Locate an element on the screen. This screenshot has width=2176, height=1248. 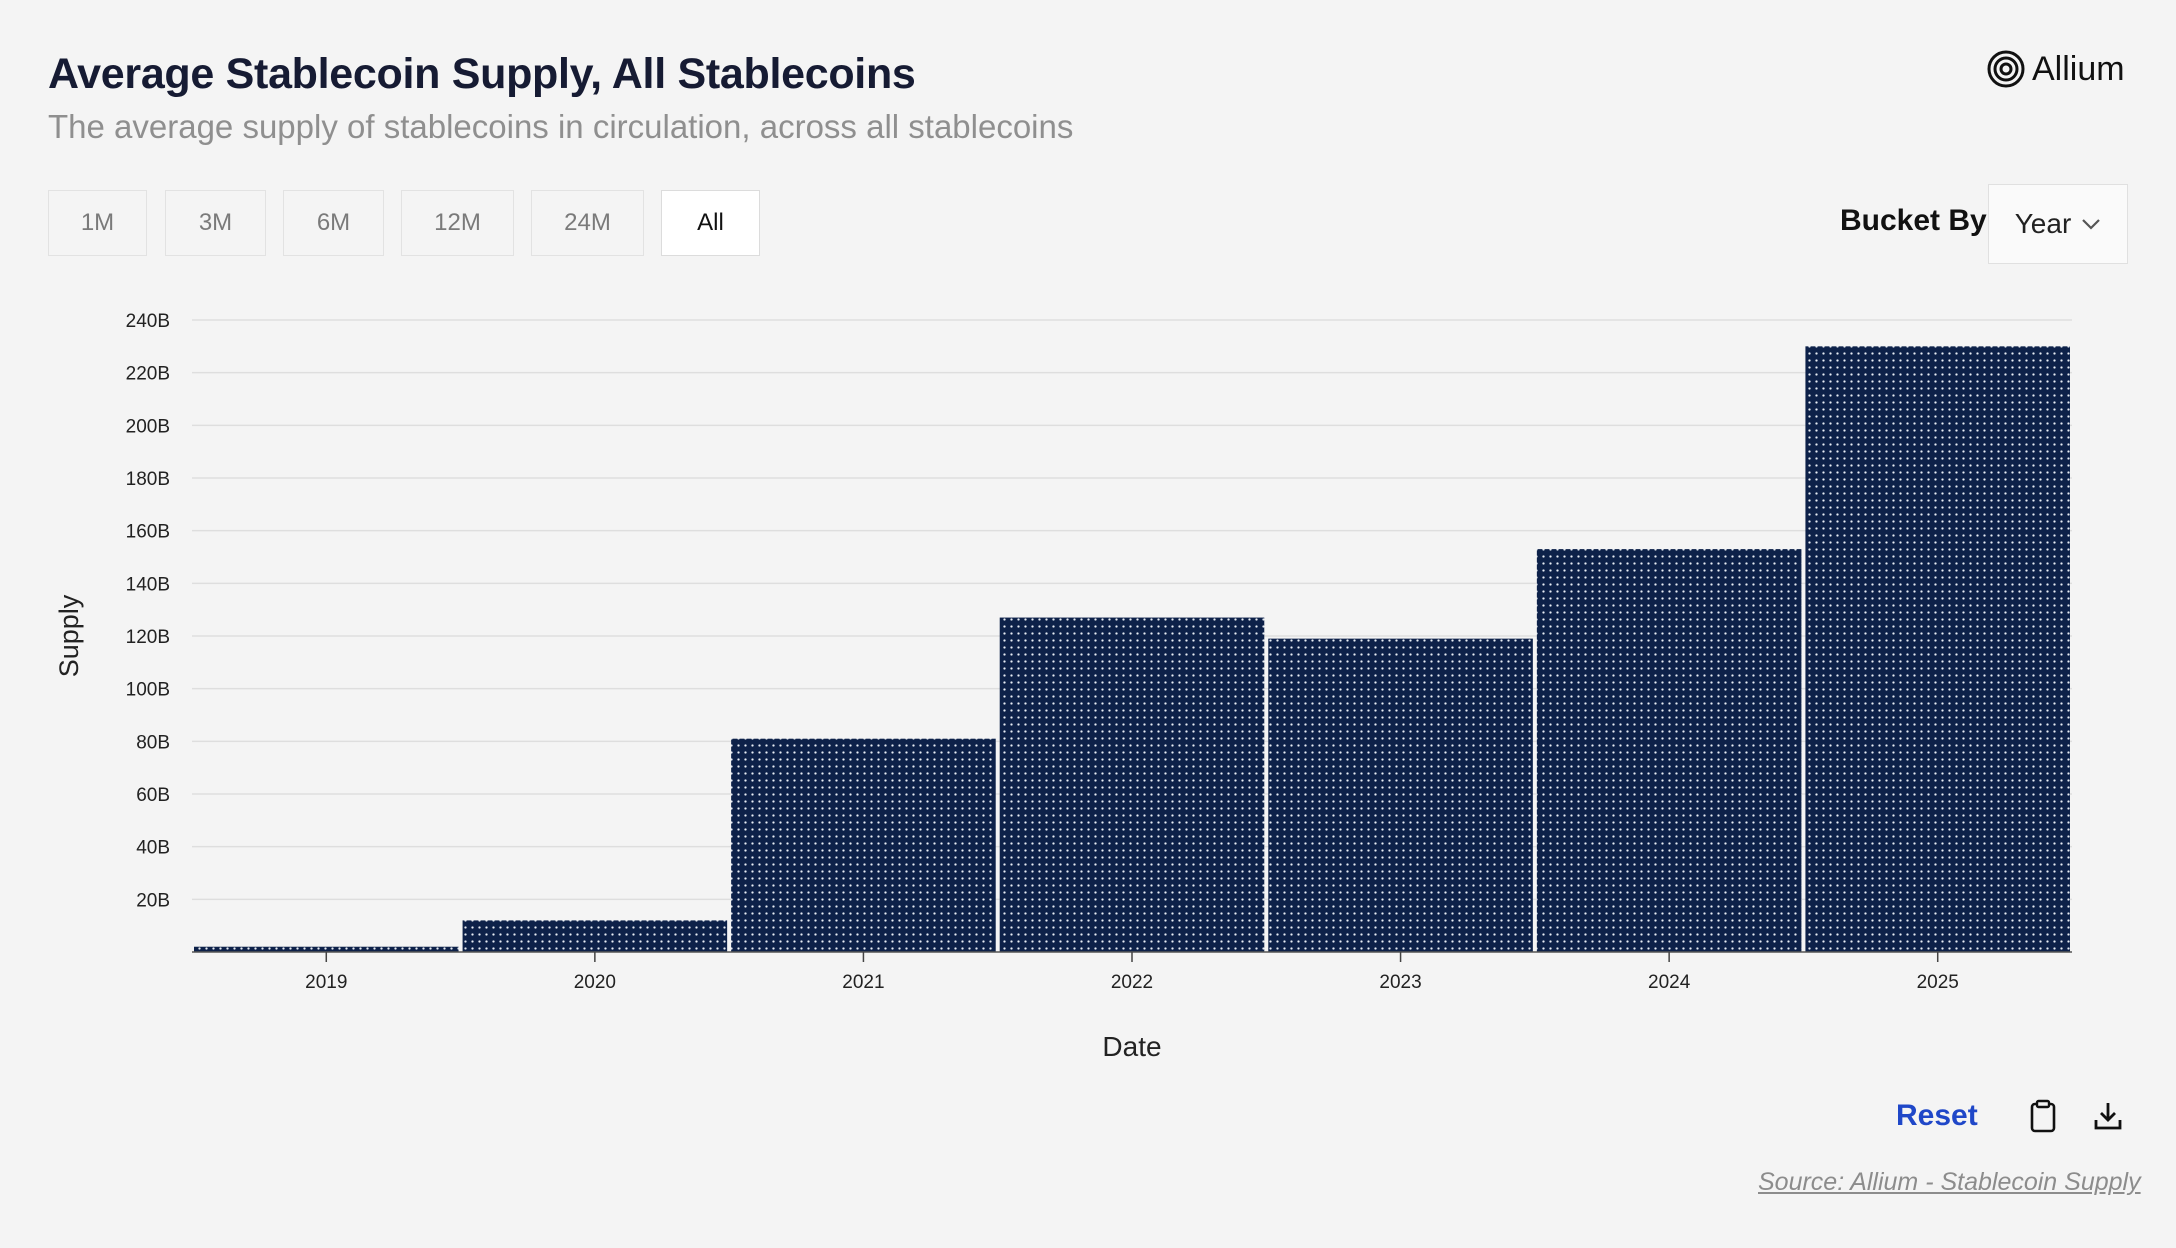
y-tick-label: 220B is located at coordinates (148, 374).